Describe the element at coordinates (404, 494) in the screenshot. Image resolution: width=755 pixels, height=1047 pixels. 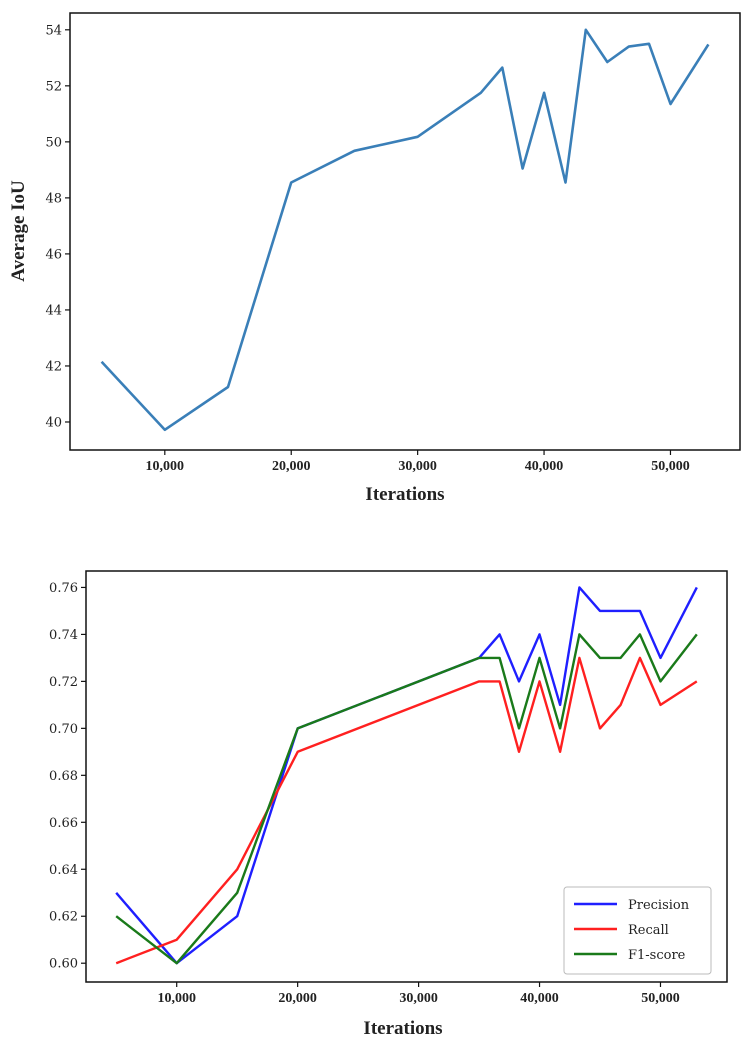
I see `iou-x-axis-title: Iterations` at that location.